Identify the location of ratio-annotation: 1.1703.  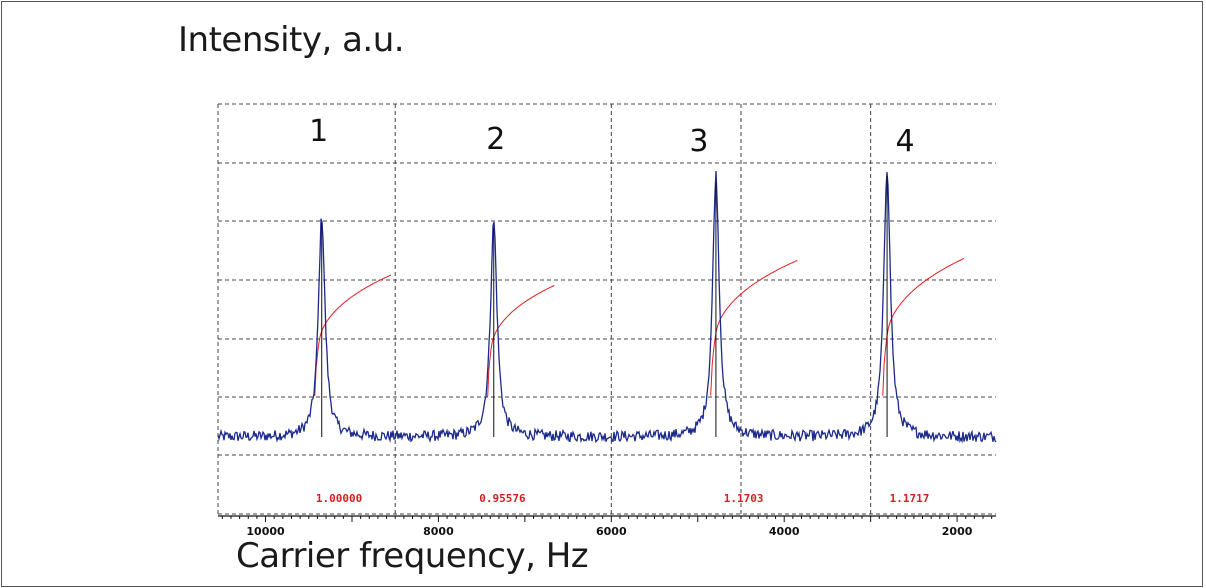
(744, 498).